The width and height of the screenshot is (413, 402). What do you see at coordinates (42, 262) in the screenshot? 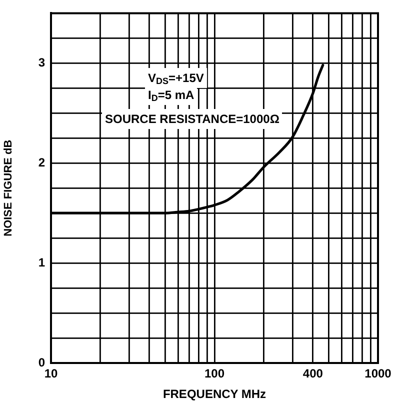
I see `y-tick-label: 1` at bounding box center [42, 262].